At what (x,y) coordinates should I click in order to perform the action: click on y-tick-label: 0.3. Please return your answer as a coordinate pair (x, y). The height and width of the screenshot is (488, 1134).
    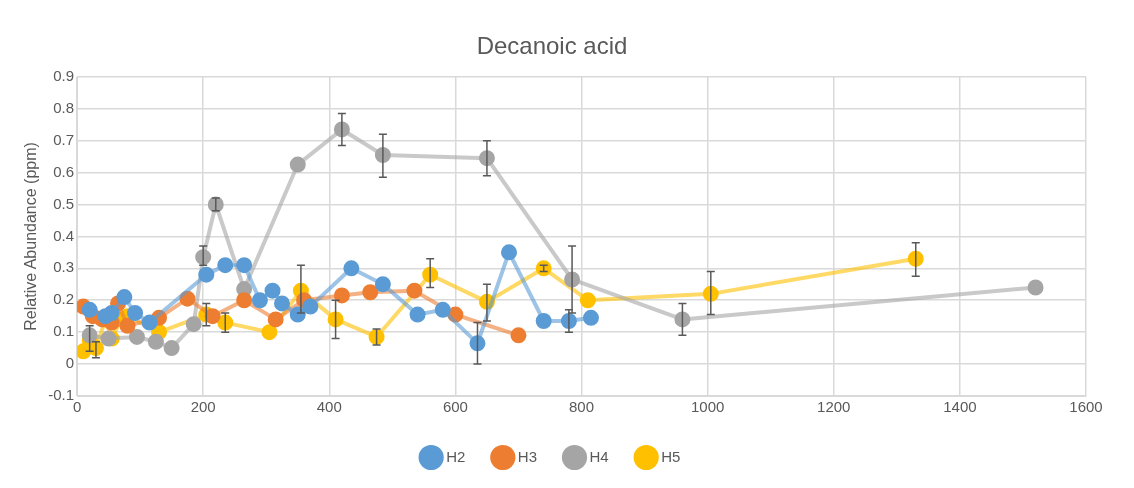
    Looking at the image, I should click on (64, 267).